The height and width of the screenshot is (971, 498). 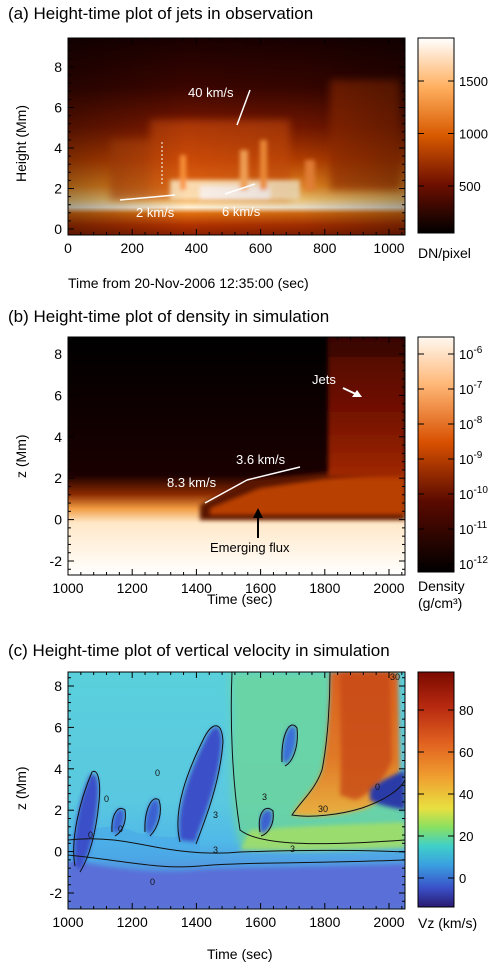 I want to click on colorbar-tick-label: 20, so click(x=466, y=836).